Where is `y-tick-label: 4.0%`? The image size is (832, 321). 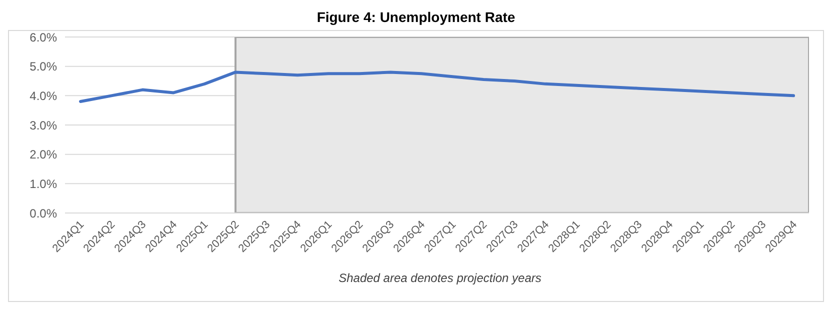
y-tick-label: 4.0% is located at coordinates (44, 95).